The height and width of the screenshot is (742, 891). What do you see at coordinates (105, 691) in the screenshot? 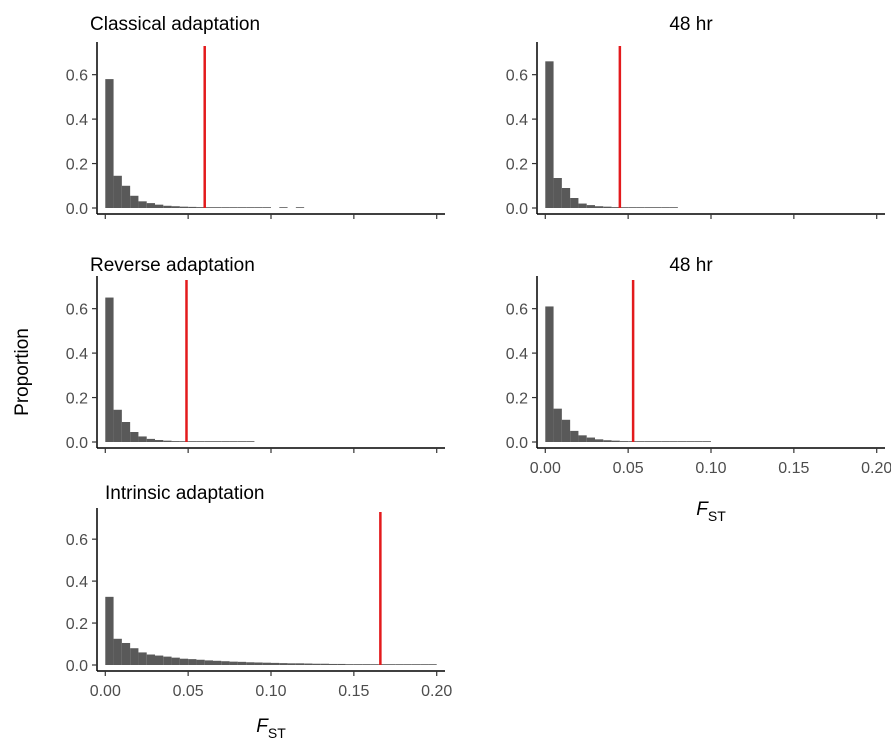
I see `panel-5-x-tick-label: 0.00` at bounding box center [105, 691].